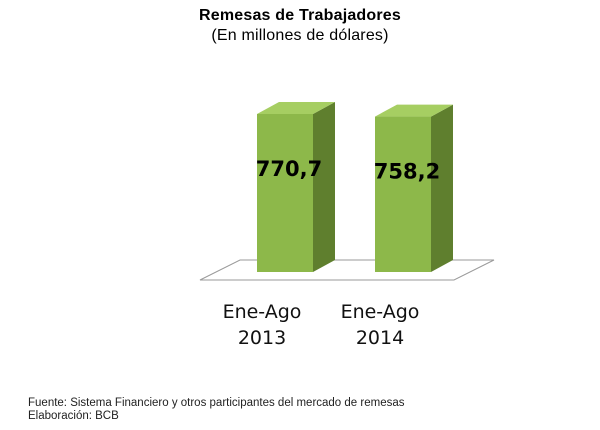 The height and width of the screenshot is (430, 600). I want to click on category-label-2-line-1: Ene-Ago, so click(380, 312).